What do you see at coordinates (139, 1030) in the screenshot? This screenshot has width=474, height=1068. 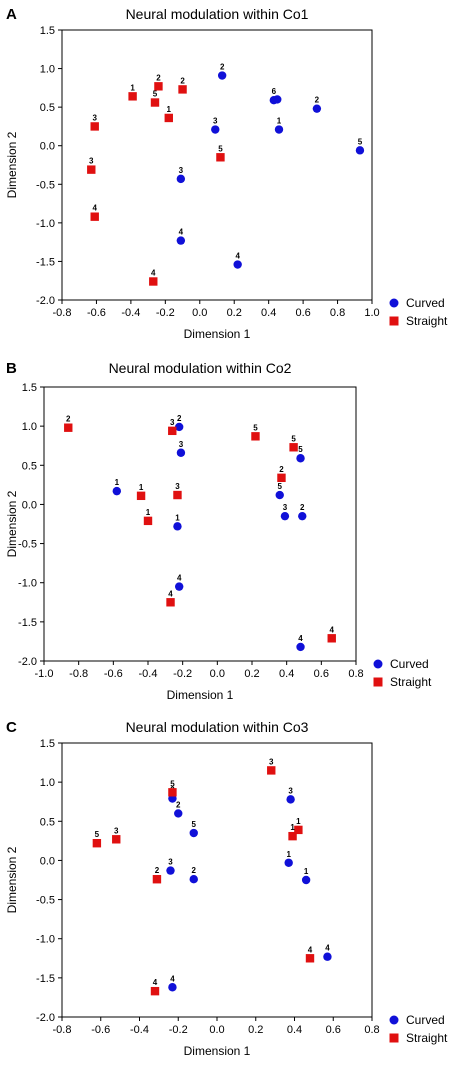 I see `x-tick-label: -0.4` at bounding box center [139, 1030].